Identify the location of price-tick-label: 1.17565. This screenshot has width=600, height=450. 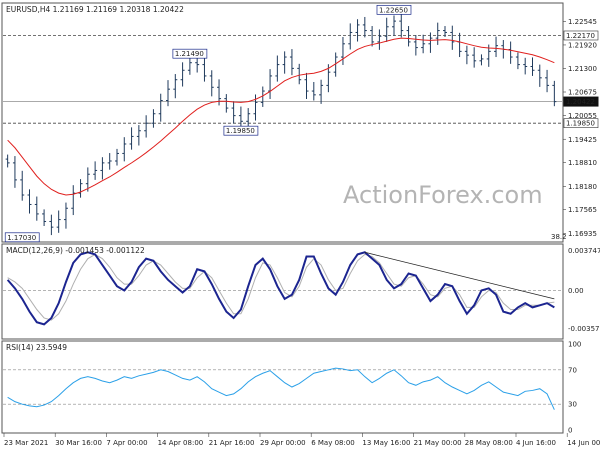
(582, 210).